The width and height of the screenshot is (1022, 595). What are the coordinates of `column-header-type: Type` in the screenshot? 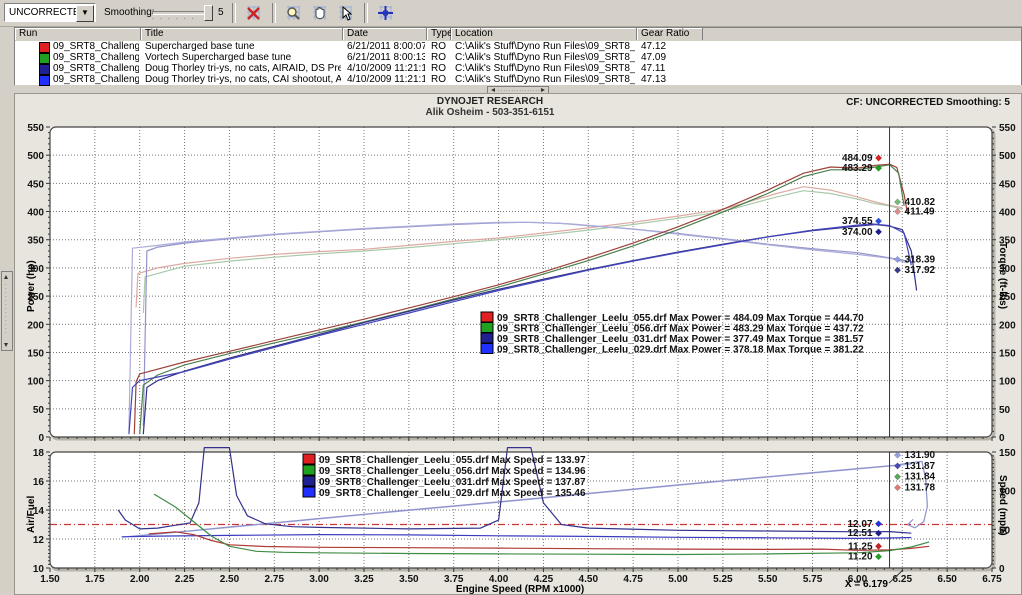 It's located at (440, 34).